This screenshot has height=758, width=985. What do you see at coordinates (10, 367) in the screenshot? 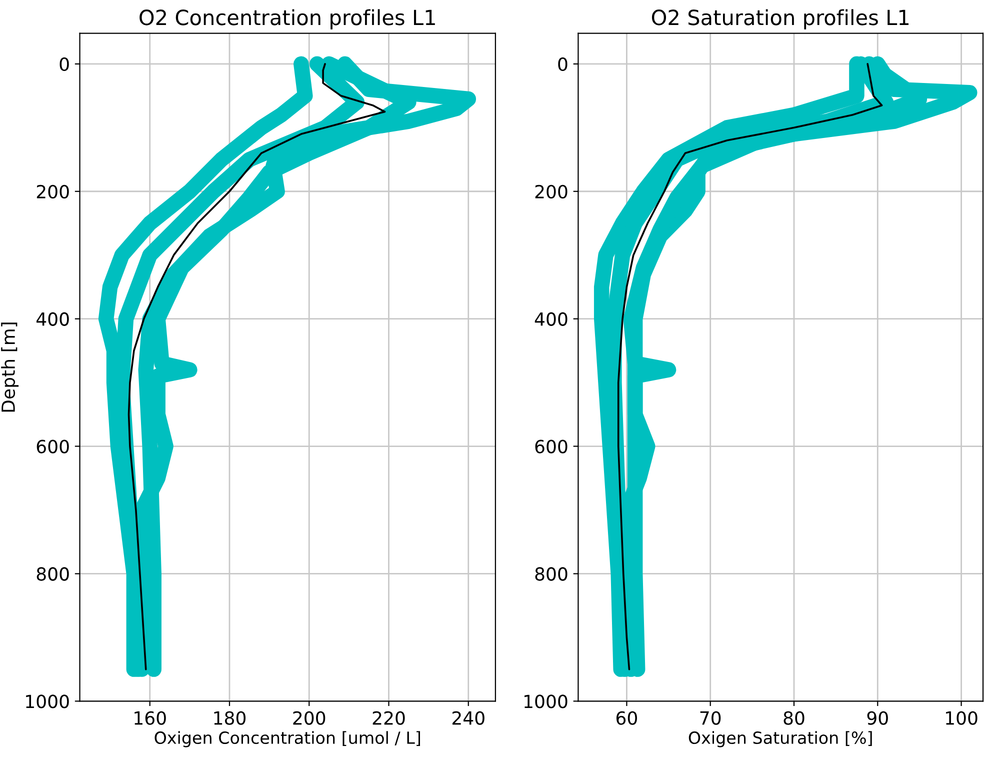
I see `y-axis-title: Depth [m]` at bounding box center [10, 367].